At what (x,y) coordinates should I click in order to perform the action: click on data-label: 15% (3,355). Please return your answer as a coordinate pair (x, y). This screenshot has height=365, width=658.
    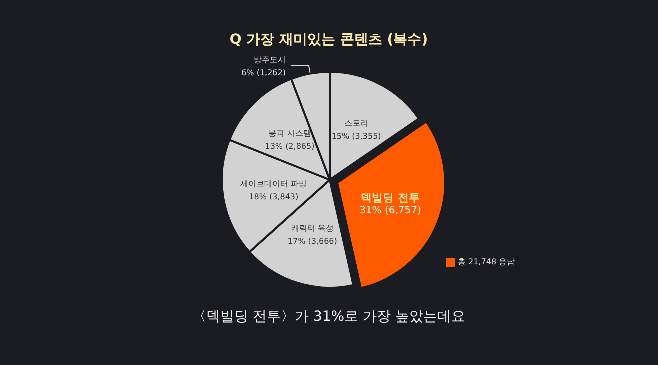
    Looking at the image, I should click on (357, 137).